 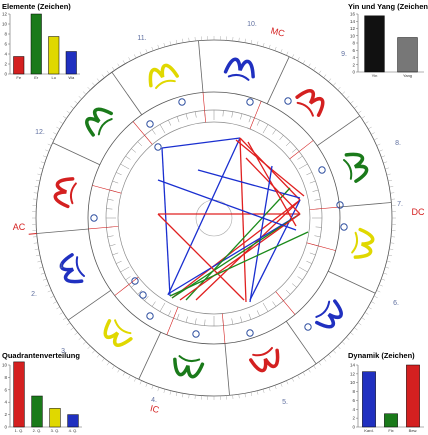 What do you see at coordinates (363, 243) in the screenshot?
I see `libra-icon` at bounding box center [363, 243].